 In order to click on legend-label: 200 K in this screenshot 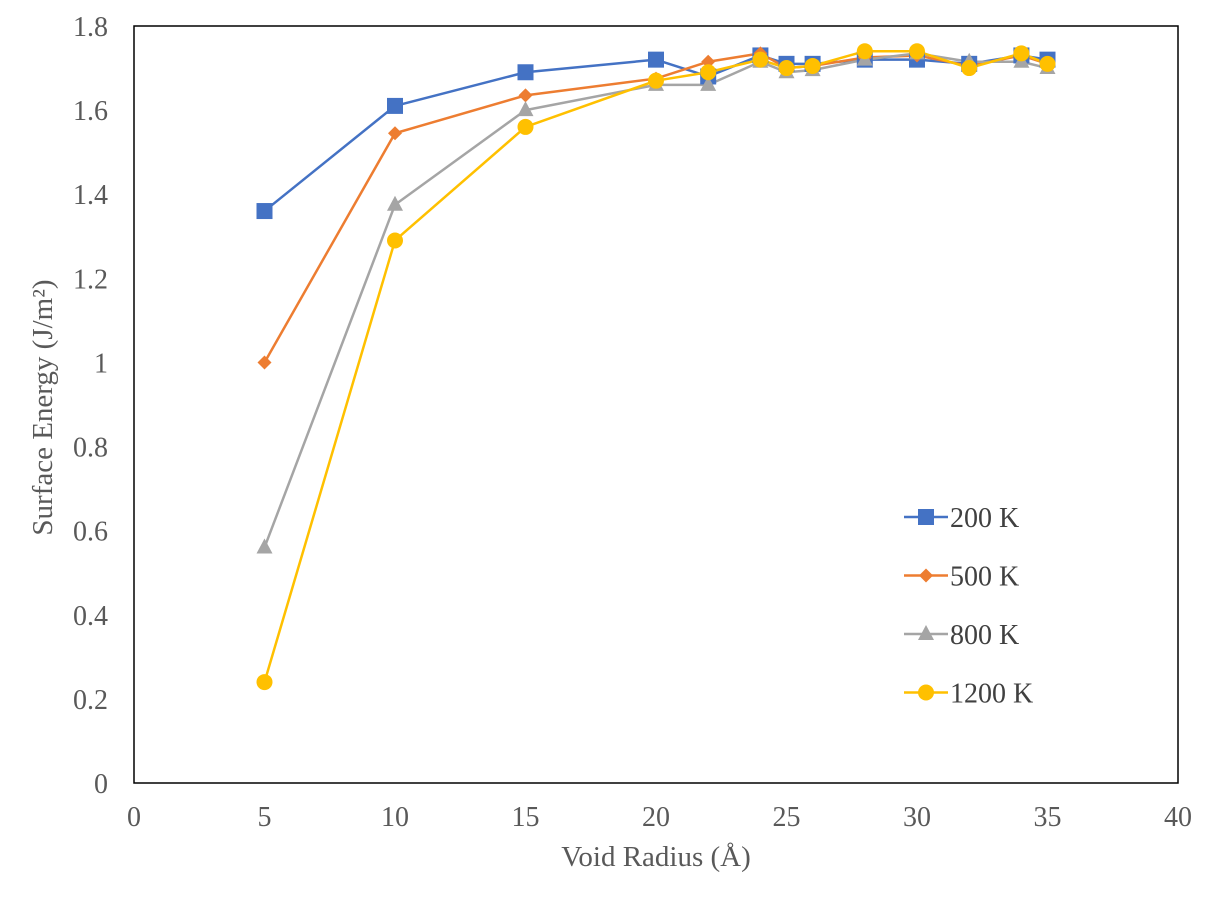, I will do `click(984, 518)`.